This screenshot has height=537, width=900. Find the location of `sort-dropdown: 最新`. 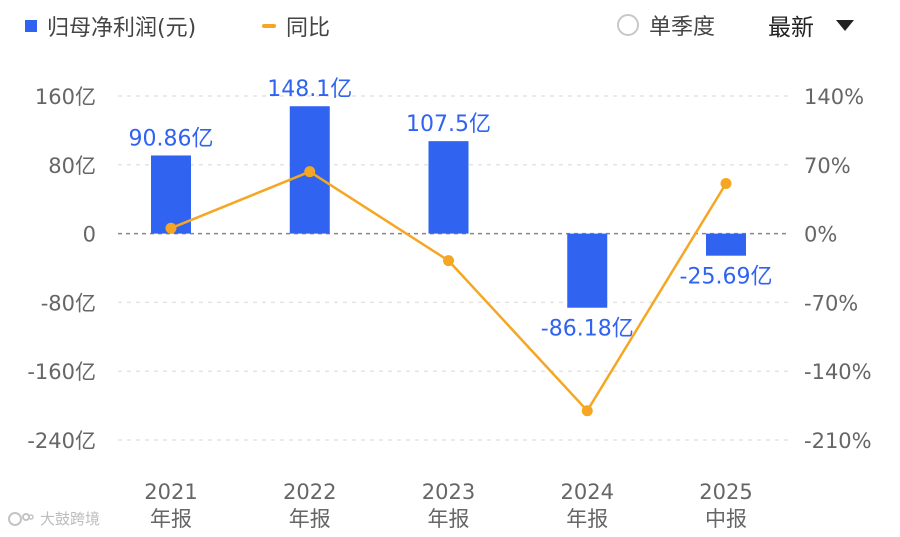

sort-dropdown: 最新 is located at coordinates (811, 25).